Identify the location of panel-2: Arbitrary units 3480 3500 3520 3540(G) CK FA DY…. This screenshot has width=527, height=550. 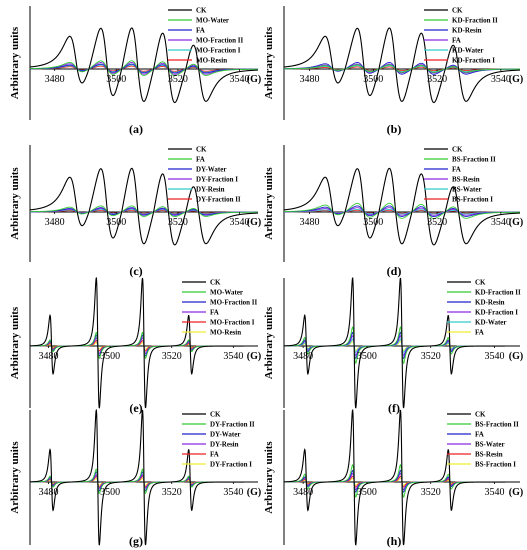
(135, 211).